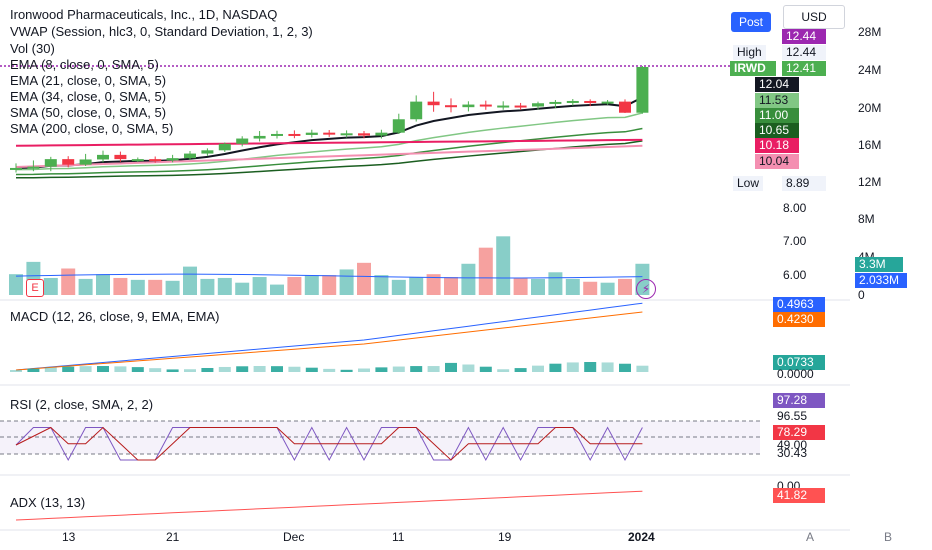 This screenshot has height=550, width=932. What do you see at coordinates (777, 145) in the screenshot?
I see `sma200-tag: 10.18` at bounding box center [777, 145].